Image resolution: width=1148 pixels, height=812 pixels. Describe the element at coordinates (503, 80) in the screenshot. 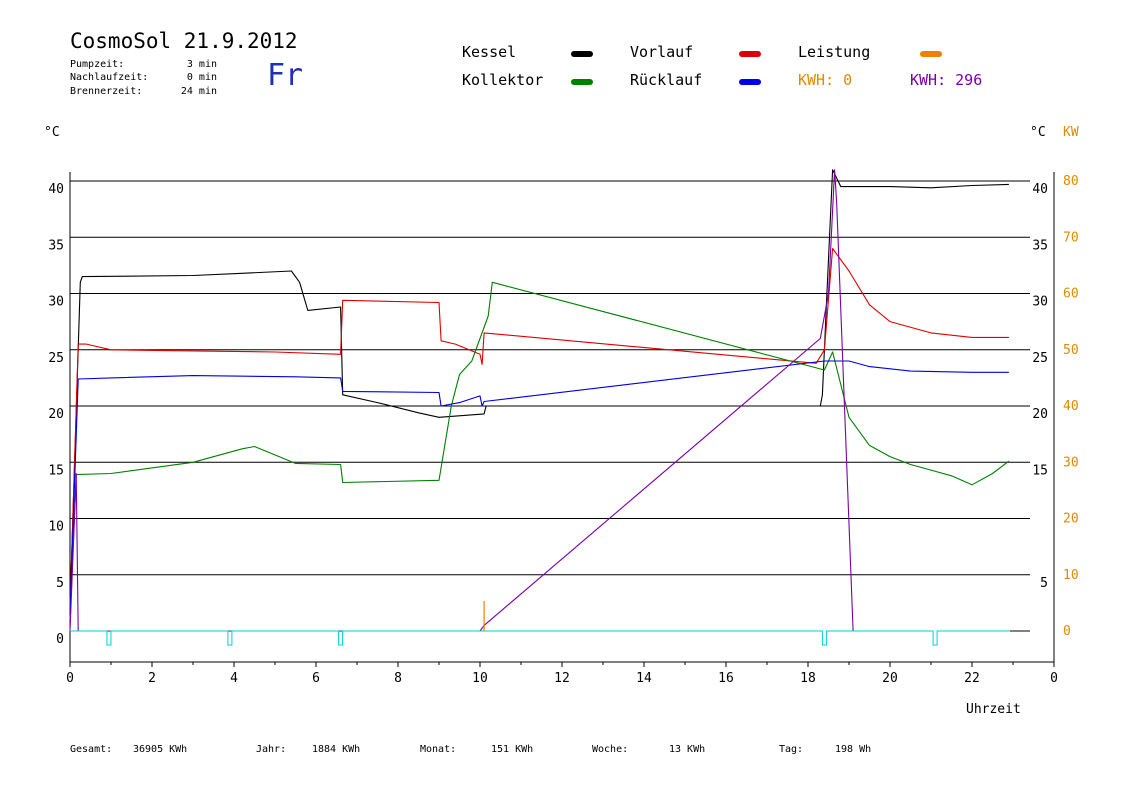

I see `legend-kollektor-label: Kollektor` at that location.